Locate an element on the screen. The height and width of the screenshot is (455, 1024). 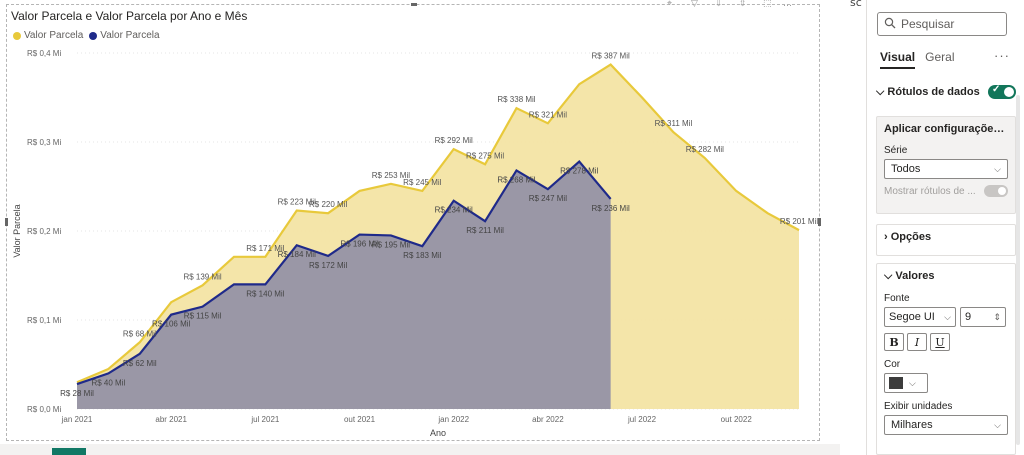
data-labels-header: ⌵ Rótulos de dados ✓ is located at coordinates (946, 91).